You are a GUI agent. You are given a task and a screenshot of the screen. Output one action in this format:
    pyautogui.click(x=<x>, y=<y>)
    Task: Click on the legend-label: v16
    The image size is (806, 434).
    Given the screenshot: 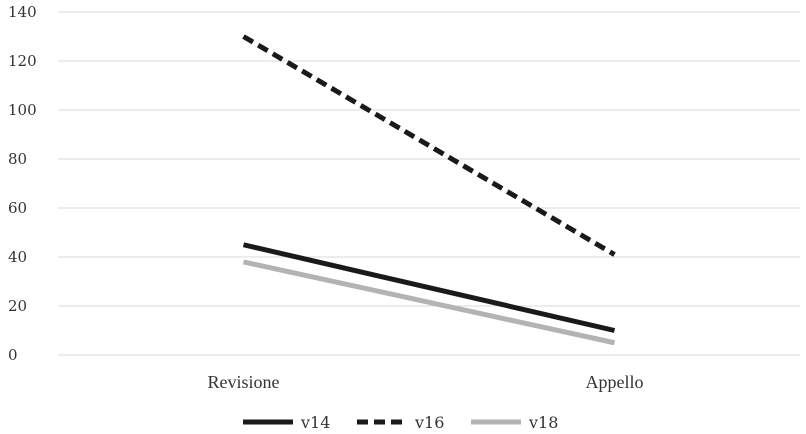 What is the action you would take?
    pyautogui.click(x=429, y=422)
    